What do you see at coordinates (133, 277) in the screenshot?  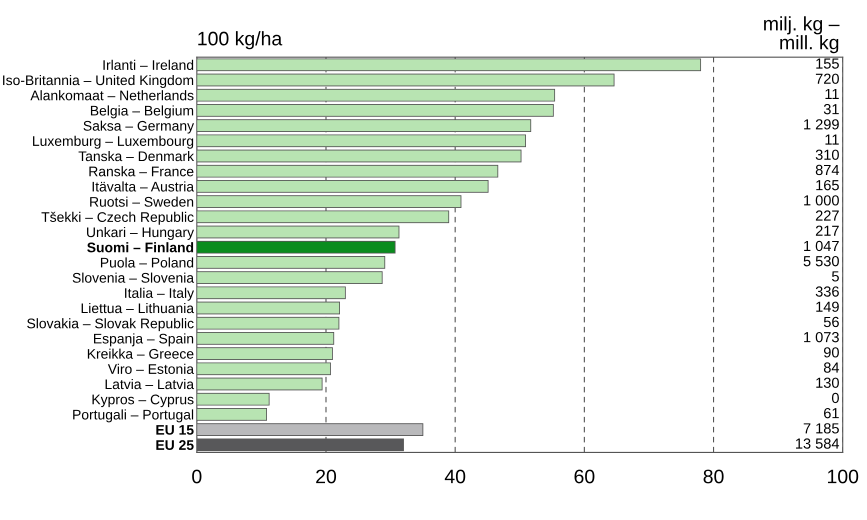 I see `y-tick-label: Slovenia – Slovenia` at bounding box center [133, 277].